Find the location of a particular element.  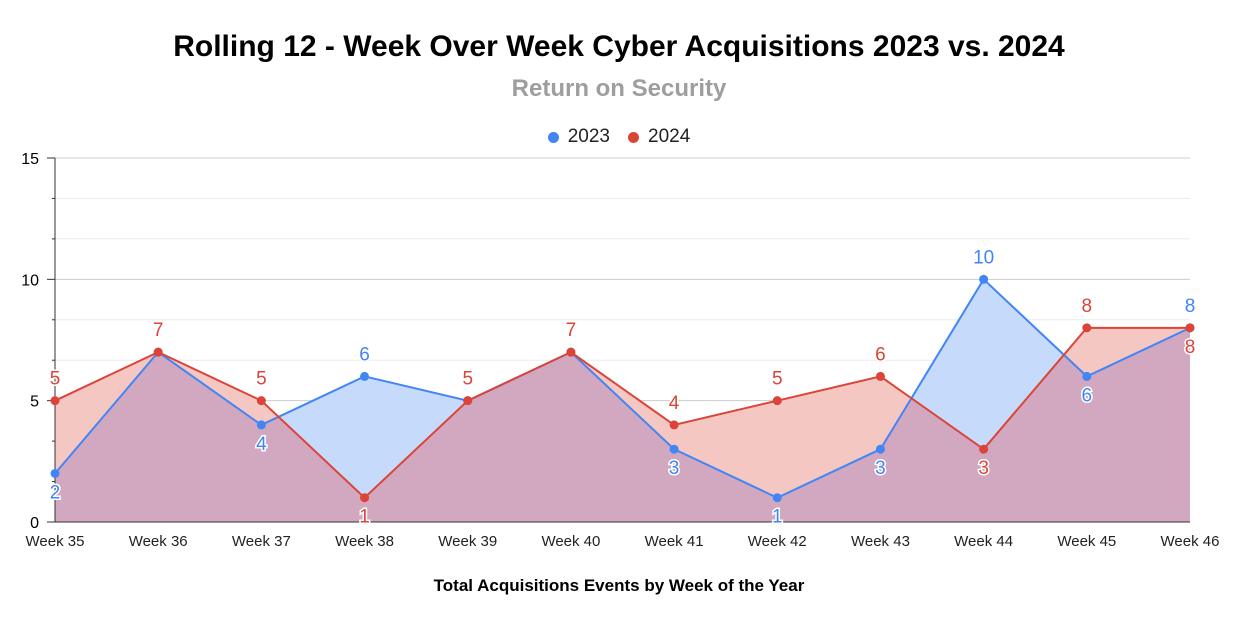

legend-item-2024: 2024 is located at coordinates (659, 137).